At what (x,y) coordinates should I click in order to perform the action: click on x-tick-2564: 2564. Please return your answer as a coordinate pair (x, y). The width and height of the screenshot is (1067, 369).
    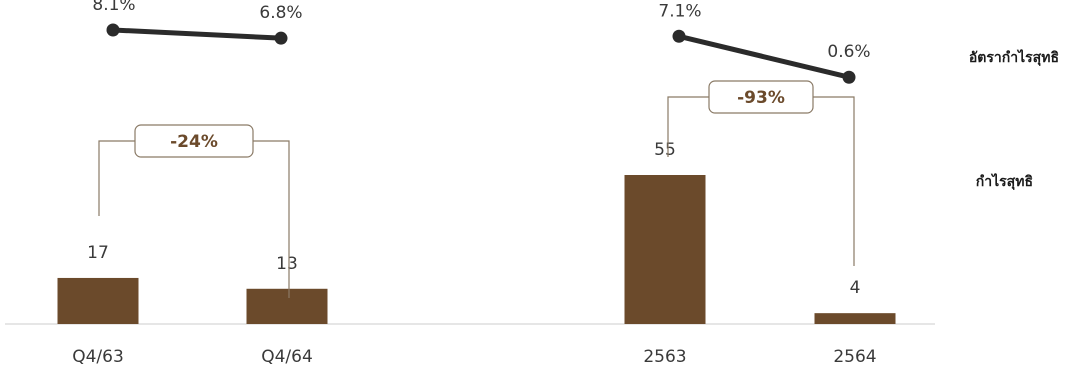
    Looking at the image, I should click on (854, 357).